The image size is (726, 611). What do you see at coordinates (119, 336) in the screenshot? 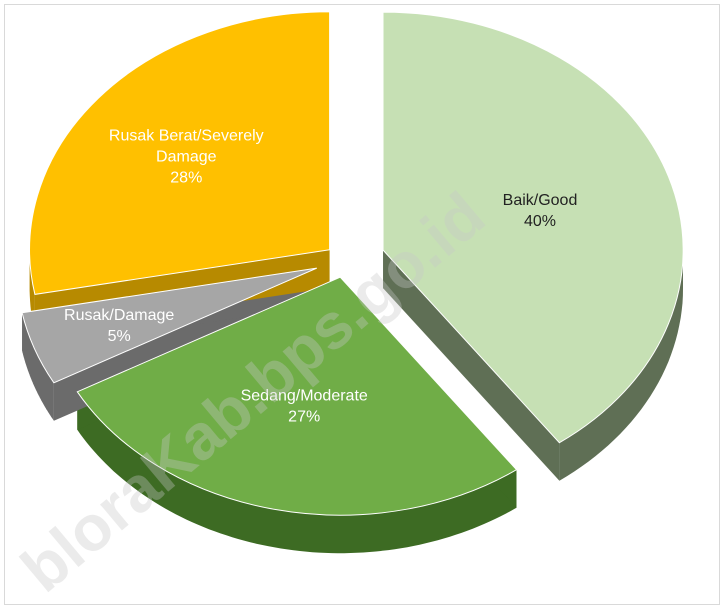
I see `slice-percent-label: 5%` at bounding box center [119, 336].